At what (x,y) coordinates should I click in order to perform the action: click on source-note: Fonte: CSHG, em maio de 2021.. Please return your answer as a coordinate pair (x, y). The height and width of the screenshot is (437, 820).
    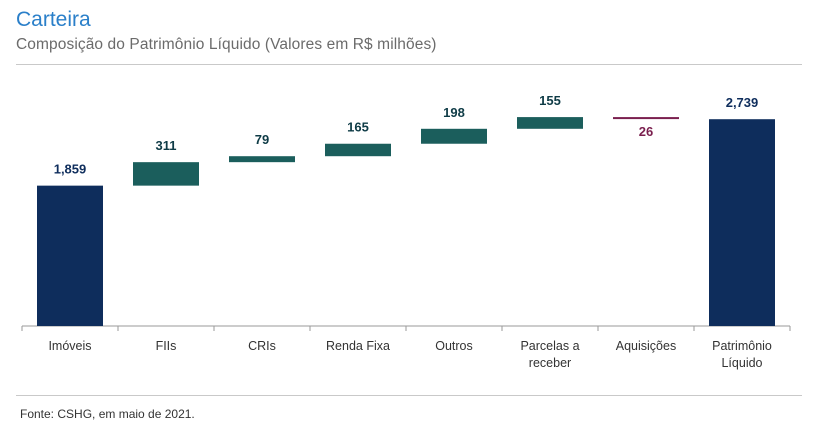
    Looking at the image, I should click on (107, 414).